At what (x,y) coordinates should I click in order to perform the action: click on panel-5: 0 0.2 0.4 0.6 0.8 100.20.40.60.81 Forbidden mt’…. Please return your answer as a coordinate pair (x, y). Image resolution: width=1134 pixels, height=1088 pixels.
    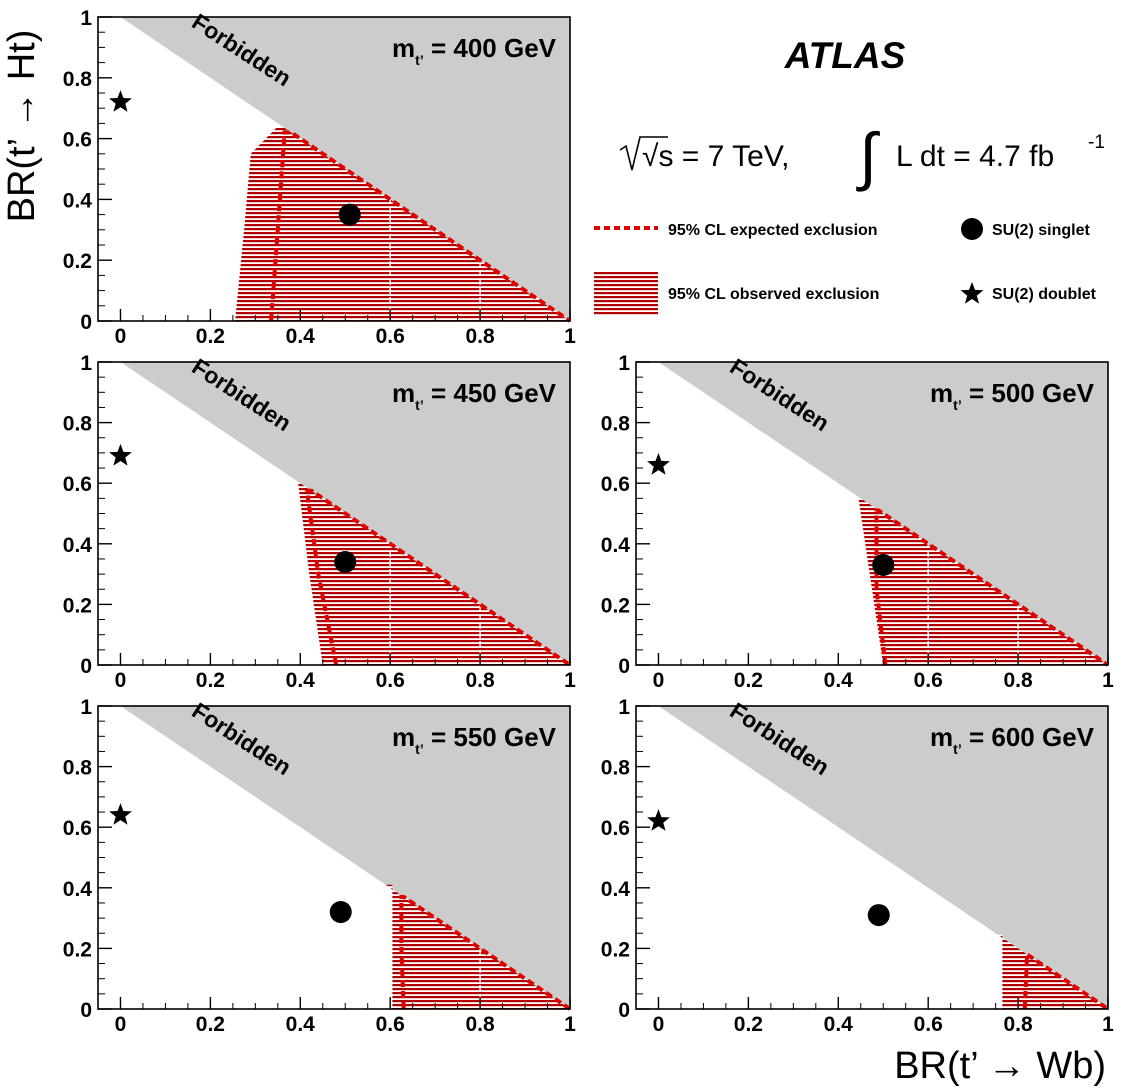
    Looking at the image, I should click on (857, 866).